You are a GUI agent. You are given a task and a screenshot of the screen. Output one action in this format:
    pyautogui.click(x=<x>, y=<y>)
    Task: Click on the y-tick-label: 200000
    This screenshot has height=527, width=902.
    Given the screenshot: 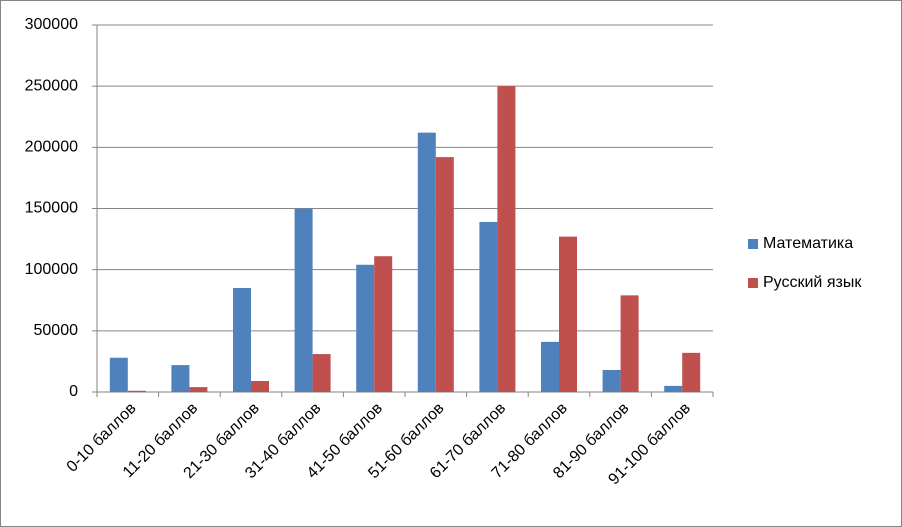 What is the action you would take?
    pyautogui.click(x=51, y=147)
    